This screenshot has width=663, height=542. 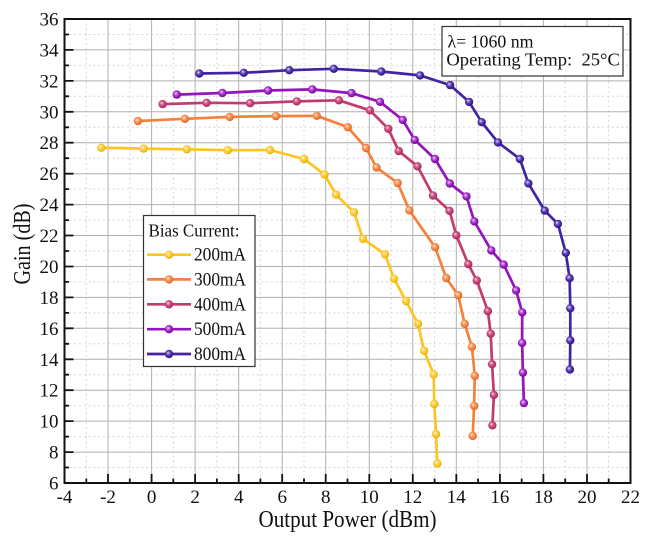 I want to click on svg-text: 26, so click(x=49, y=174).